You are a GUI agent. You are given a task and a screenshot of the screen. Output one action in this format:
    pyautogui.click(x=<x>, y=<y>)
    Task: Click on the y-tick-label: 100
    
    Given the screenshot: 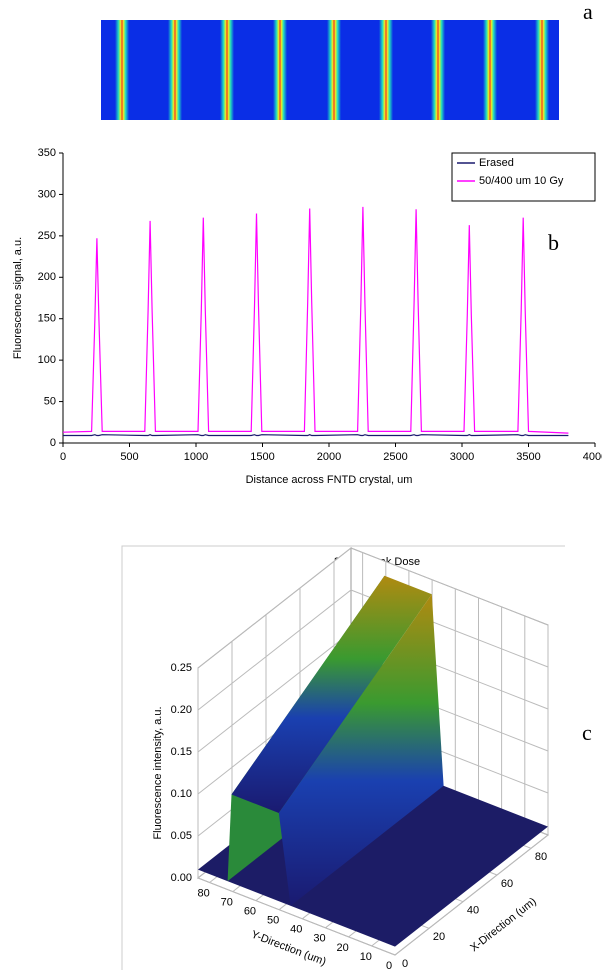 What is the action you would take?
    pyautogui.click(x=47, y=360)
    